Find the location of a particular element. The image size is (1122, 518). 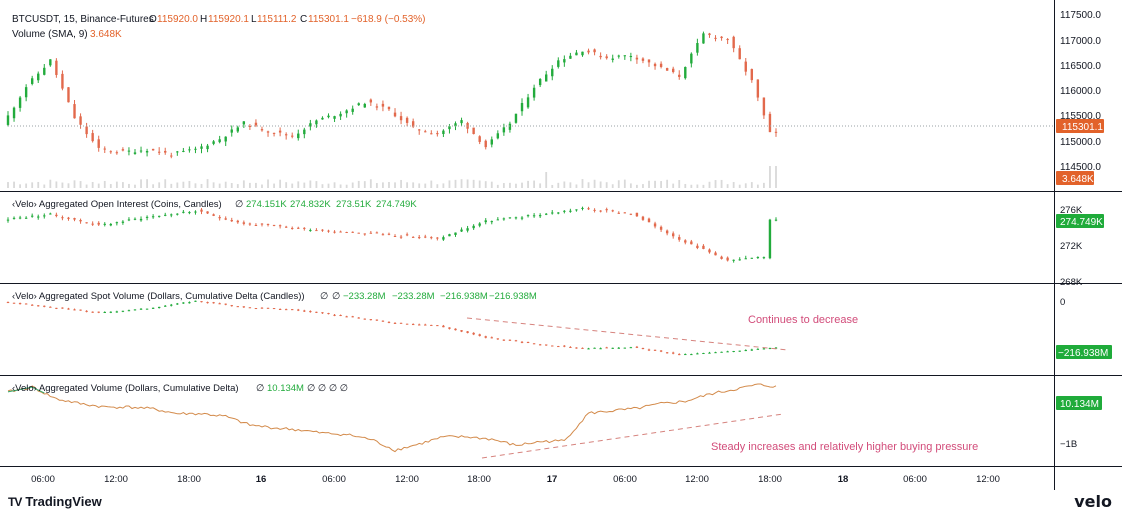

spot-trend-line is located at coordinates (627, 334).